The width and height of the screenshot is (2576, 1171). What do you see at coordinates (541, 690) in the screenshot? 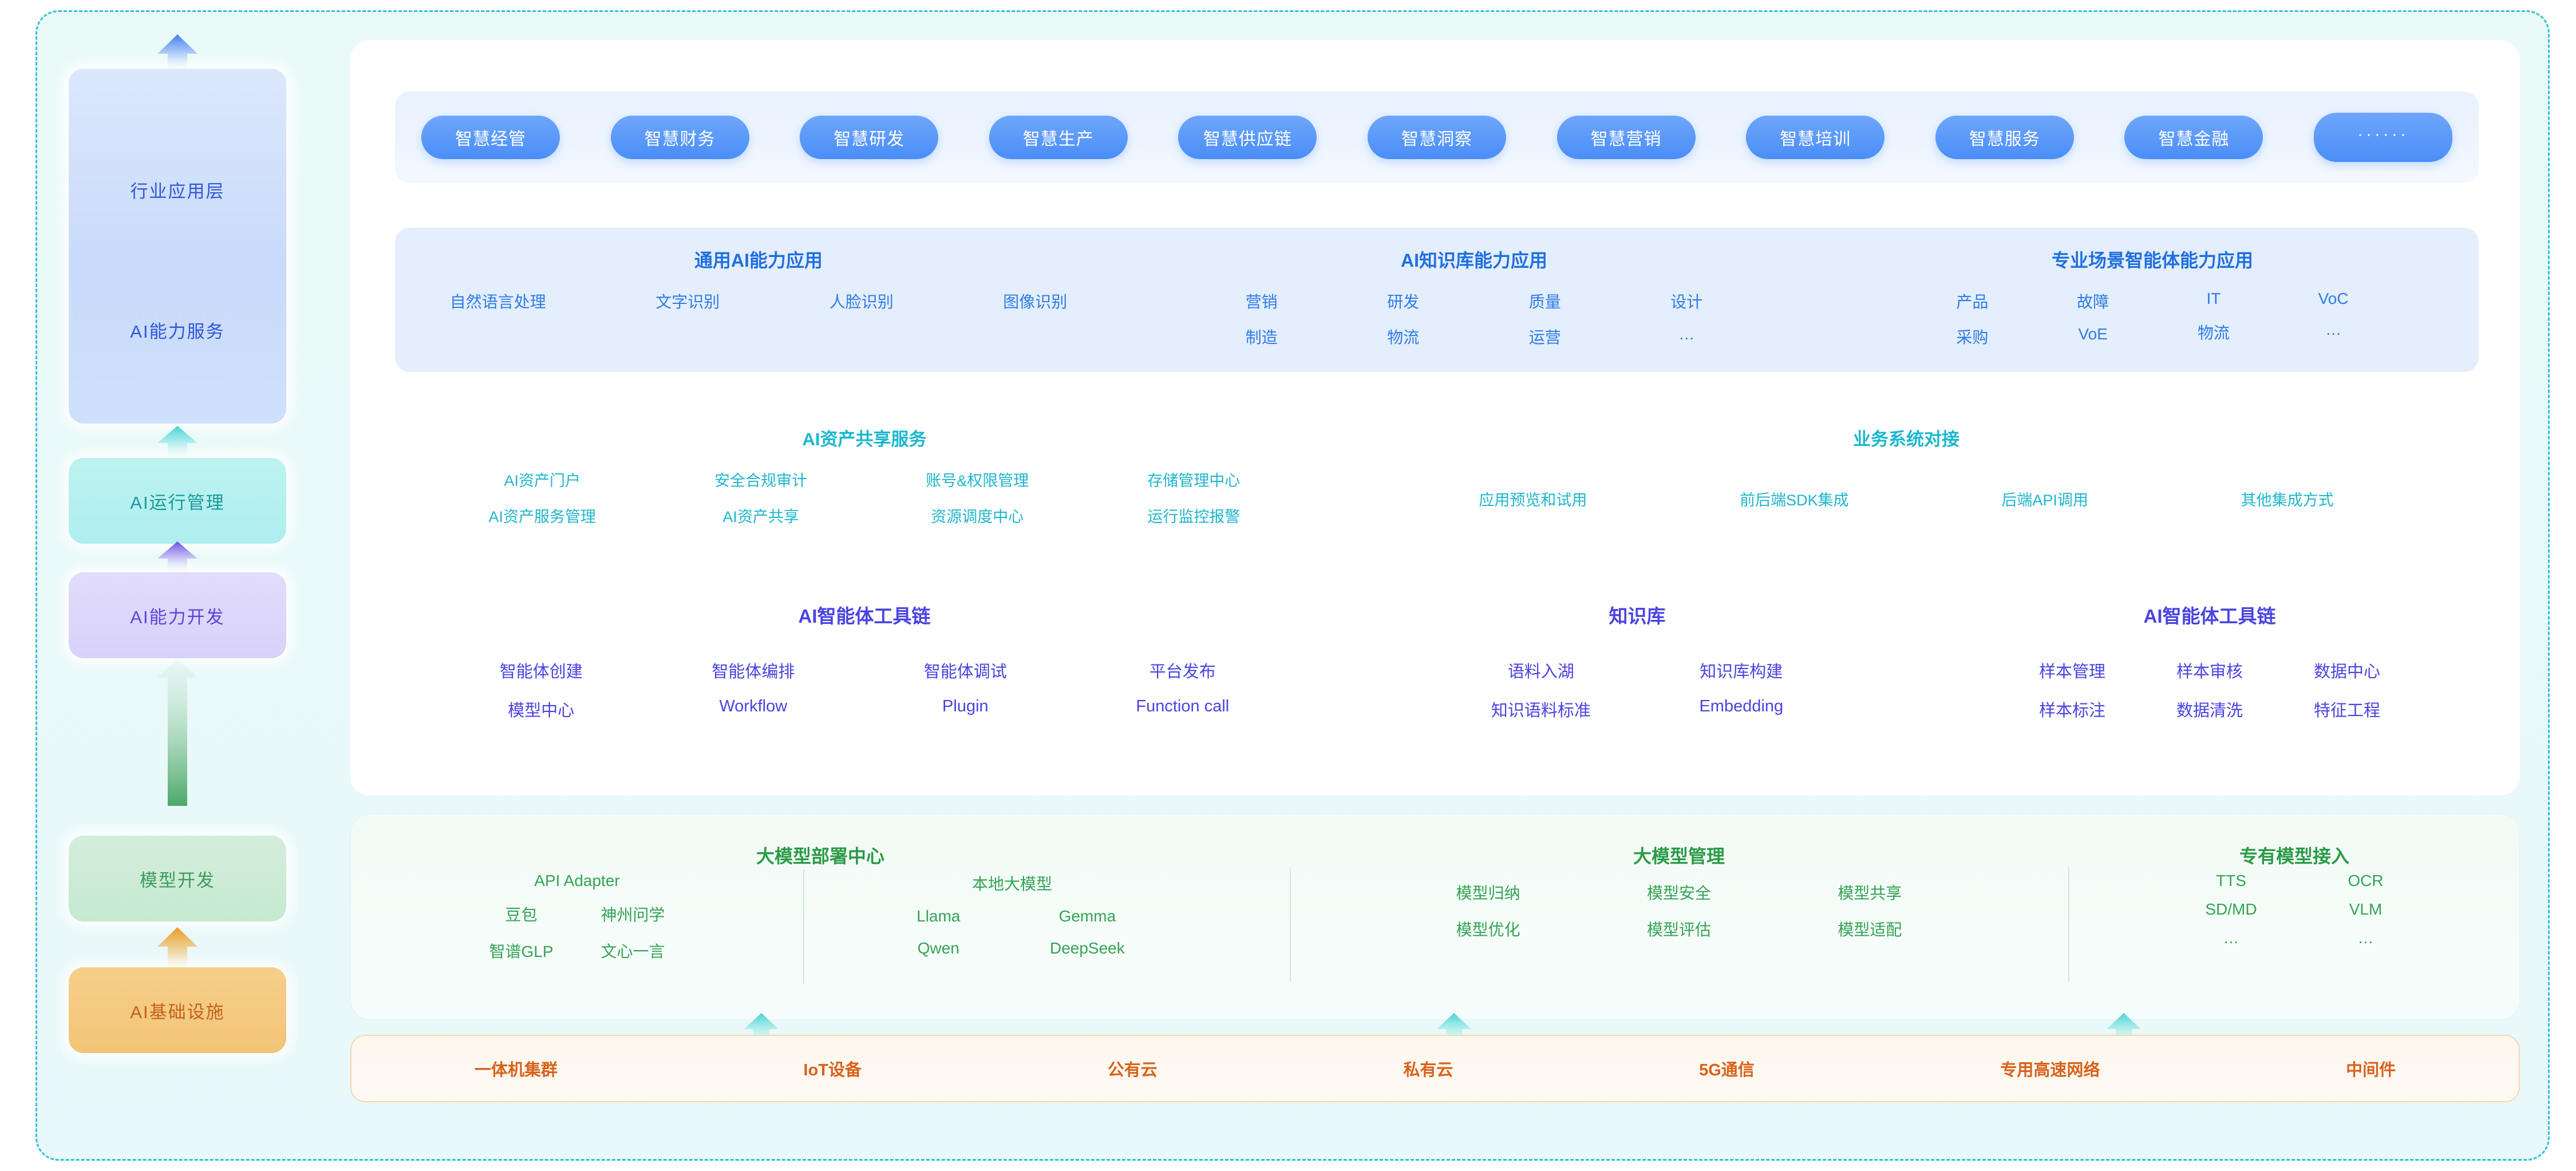
I see `toolchain-cell: 智能体创建 模型中心` at bounding box center [541, 690].